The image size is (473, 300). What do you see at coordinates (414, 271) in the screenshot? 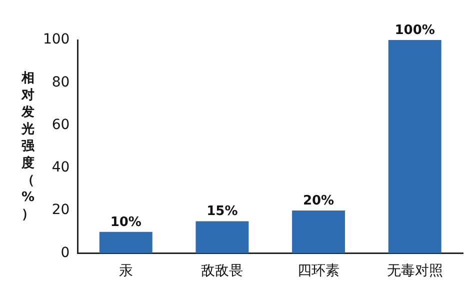
I see `x-tick-label: 无毒对照` at bounding box center [414, 271].